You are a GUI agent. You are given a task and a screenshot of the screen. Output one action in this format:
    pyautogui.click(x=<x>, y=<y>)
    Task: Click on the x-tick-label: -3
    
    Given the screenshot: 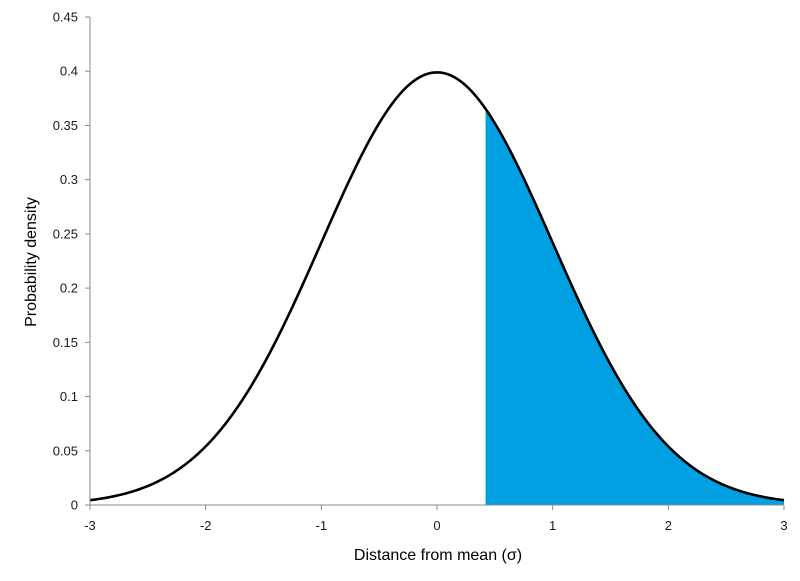 What is the action you would take?
    pyautogui.click(x=90, y=525)
    